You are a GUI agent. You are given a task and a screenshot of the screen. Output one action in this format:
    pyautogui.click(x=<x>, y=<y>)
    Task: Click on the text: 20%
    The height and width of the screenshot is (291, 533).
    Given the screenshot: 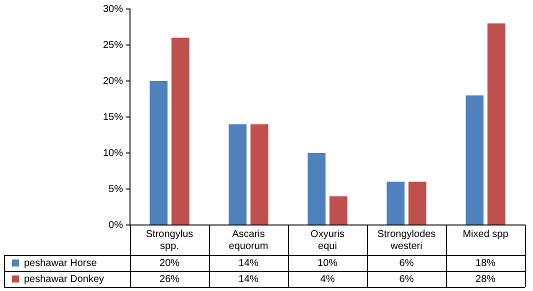 What is the action you would take?
    pyautogui.click(x=170, y=263)
    